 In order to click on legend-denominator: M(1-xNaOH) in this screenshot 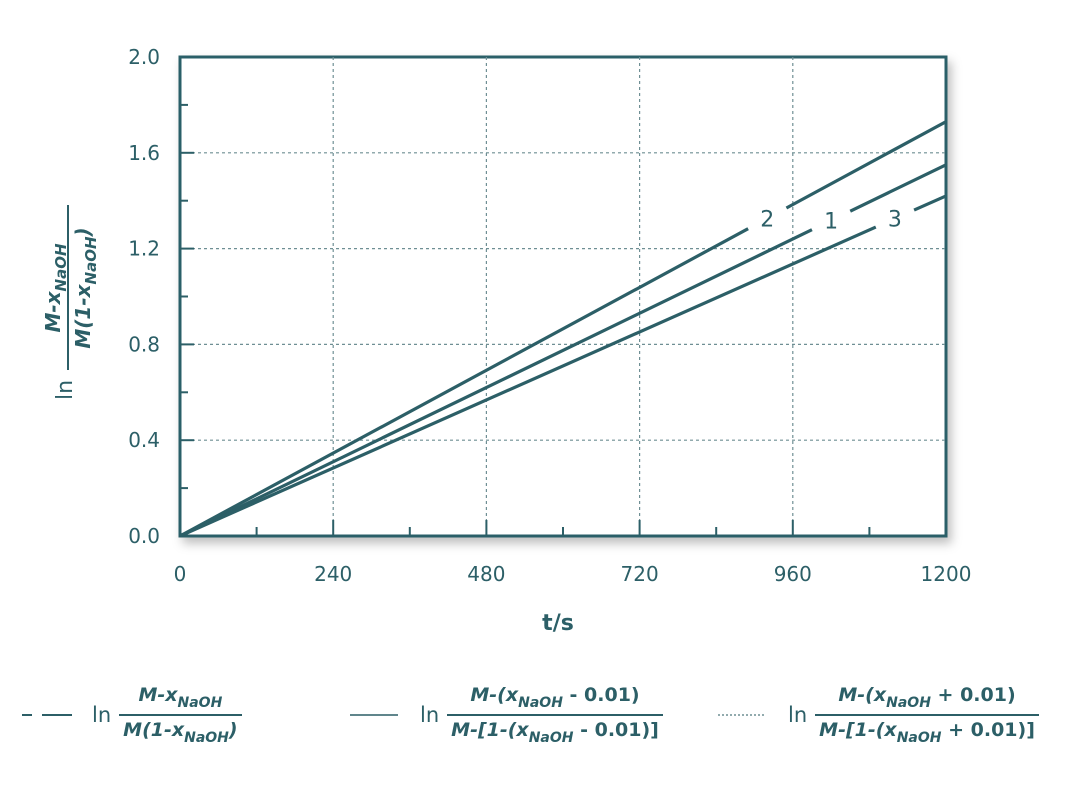, I will do `click(180, 732)`.